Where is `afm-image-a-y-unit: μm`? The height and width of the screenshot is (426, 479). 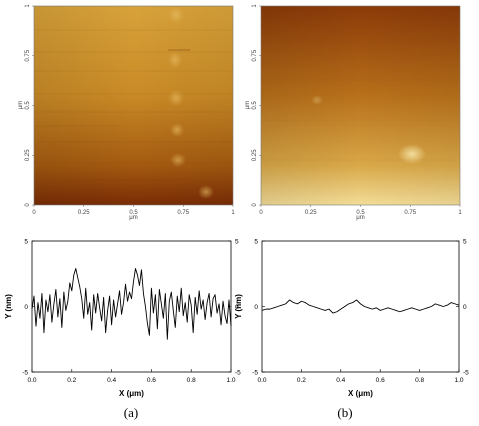
afm-image-a-y-unit: μm is located at coordinates (21, 105).